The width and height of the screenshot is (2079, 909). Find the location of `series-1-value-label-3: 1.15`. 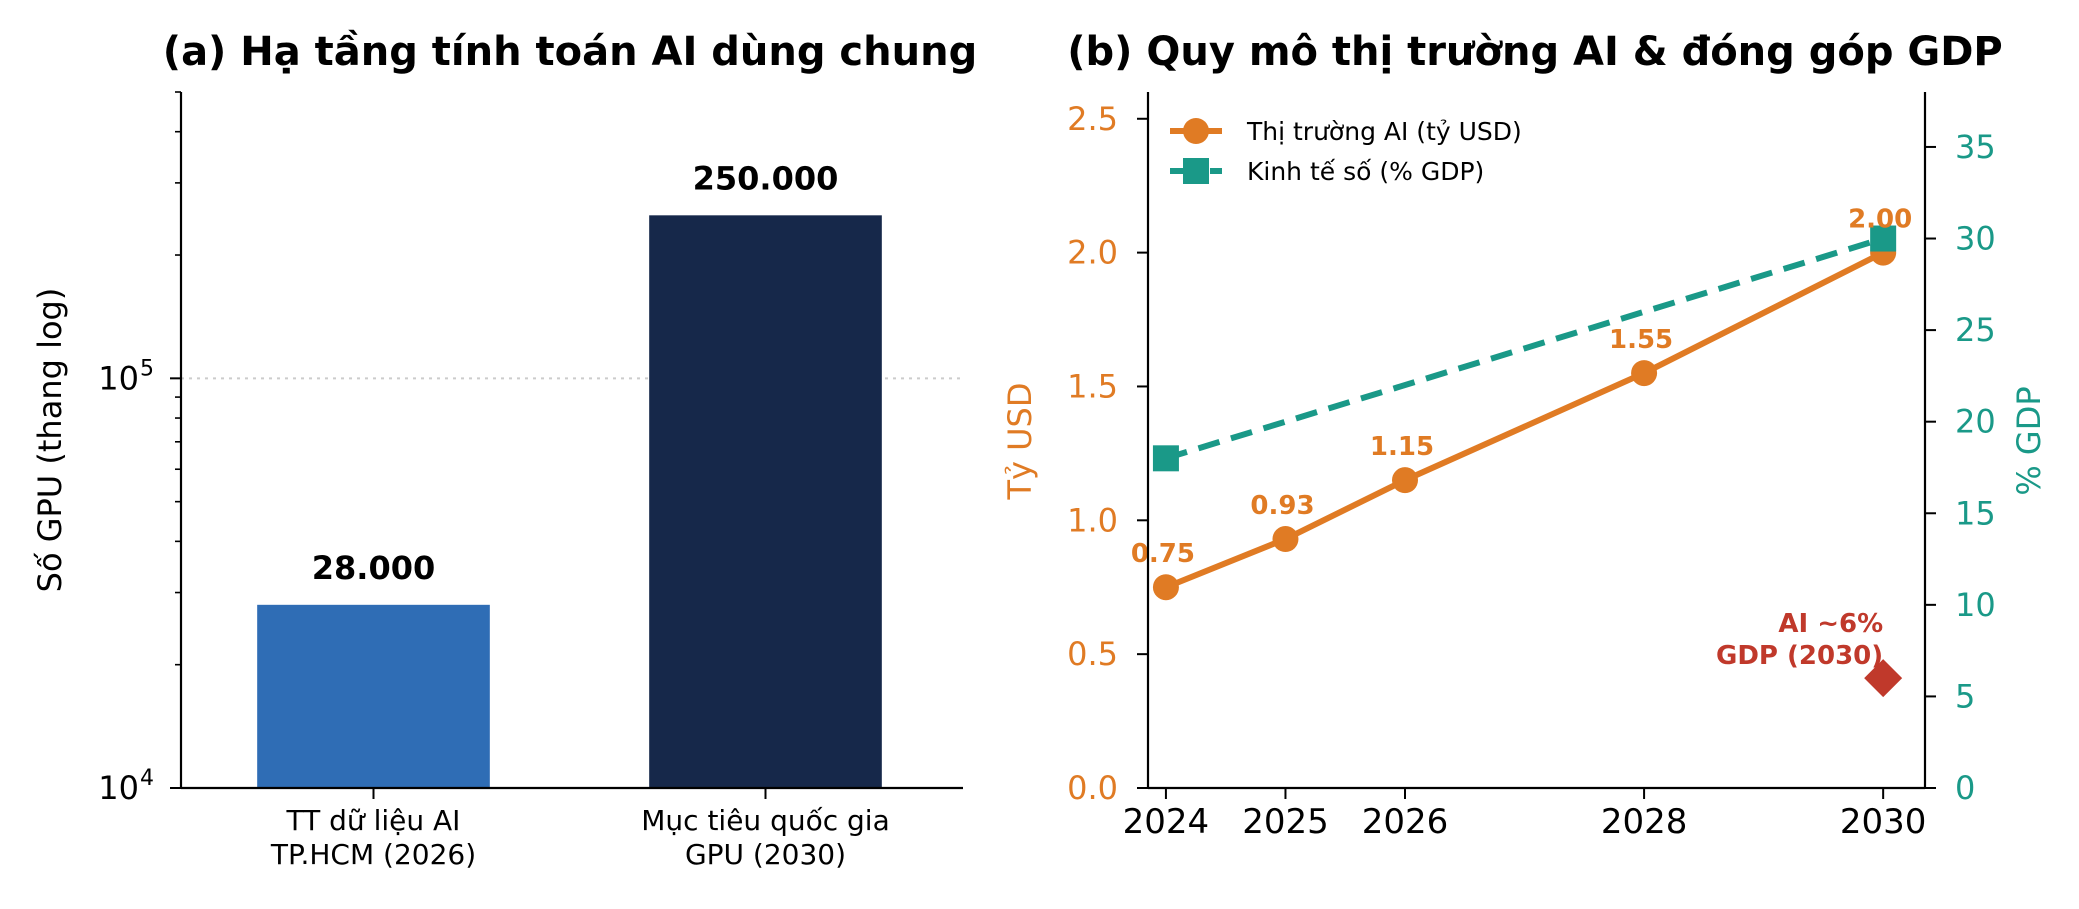

series-1-value-label-3: 1.15 is located at coordinates (1402, 447).